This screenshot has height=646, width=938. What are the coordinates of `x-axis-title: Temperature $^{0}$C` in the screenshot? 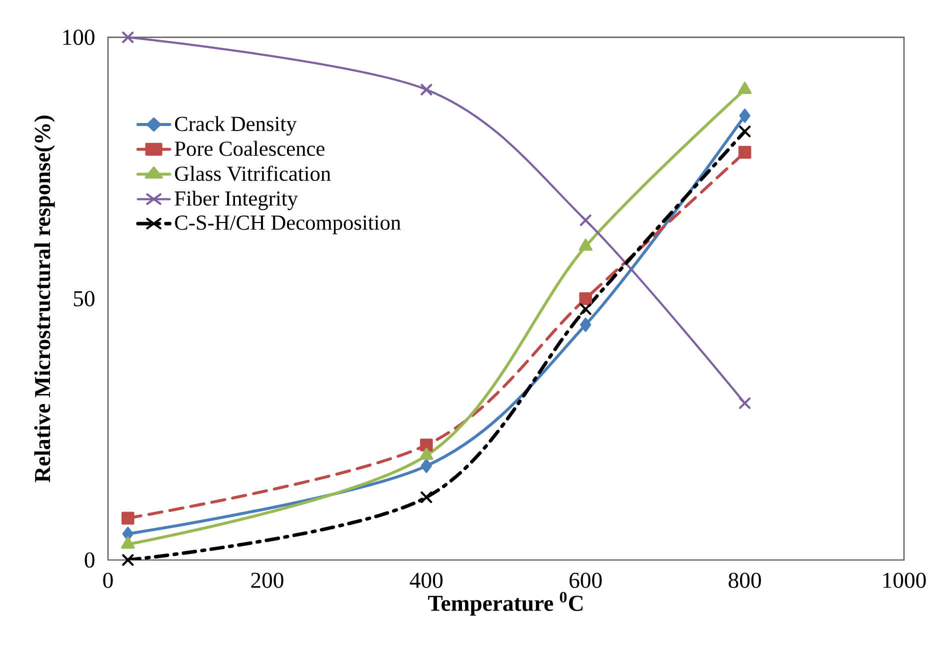 It's located at (505, 604).